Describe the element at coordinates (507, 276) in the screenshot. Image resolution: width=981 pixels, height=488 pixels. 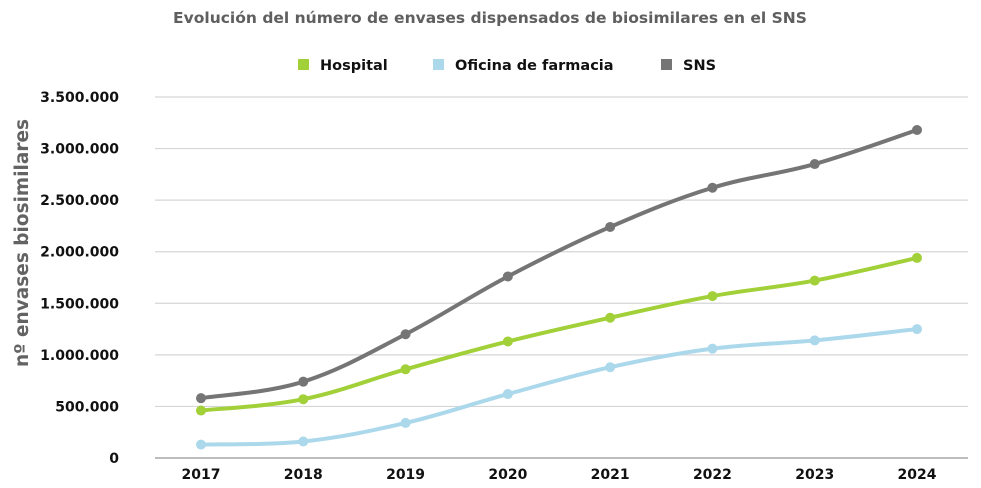
I see `data-point-sns-2020` at that location.